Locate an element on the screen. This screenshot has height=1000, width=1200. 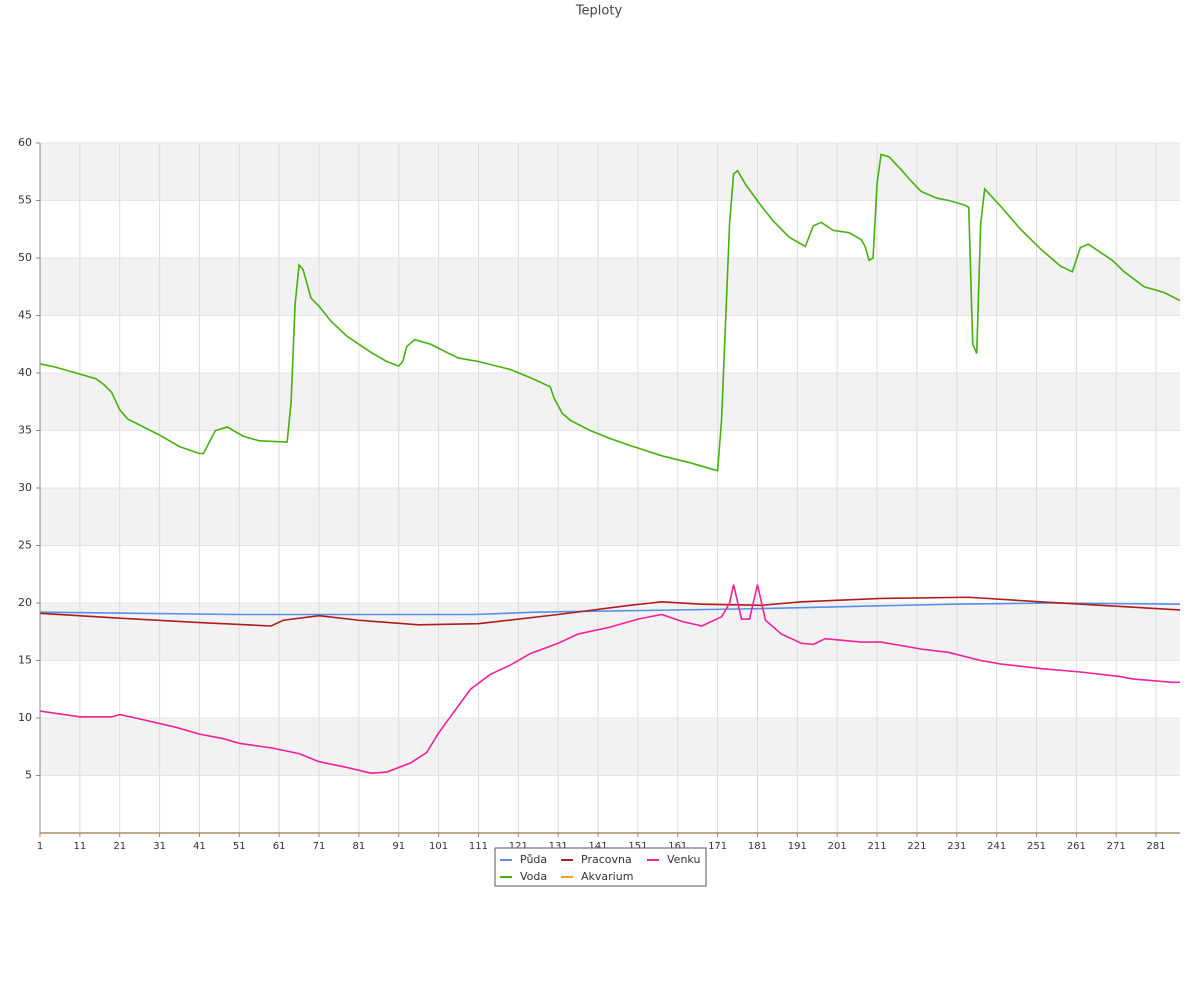
x-tick-label: 241 is located at coordinates (996, 846).